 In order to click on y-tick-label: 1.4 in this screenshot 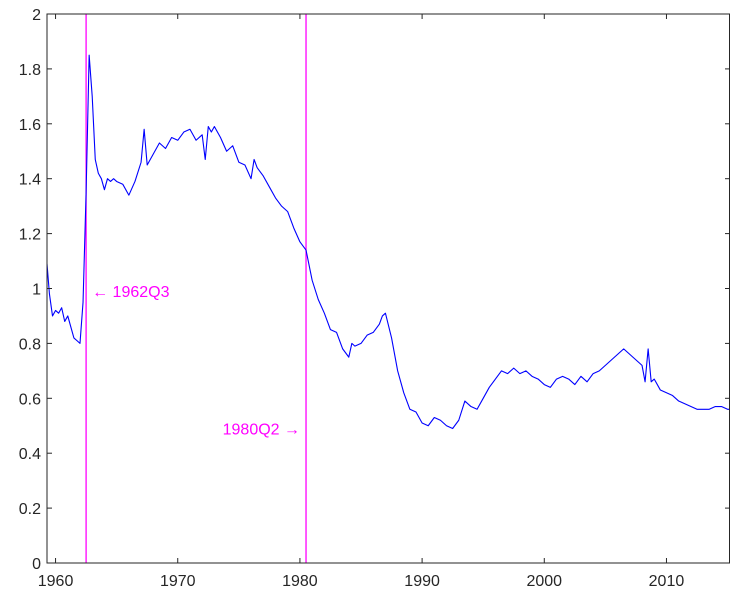, I will do `click(30, 180)`.